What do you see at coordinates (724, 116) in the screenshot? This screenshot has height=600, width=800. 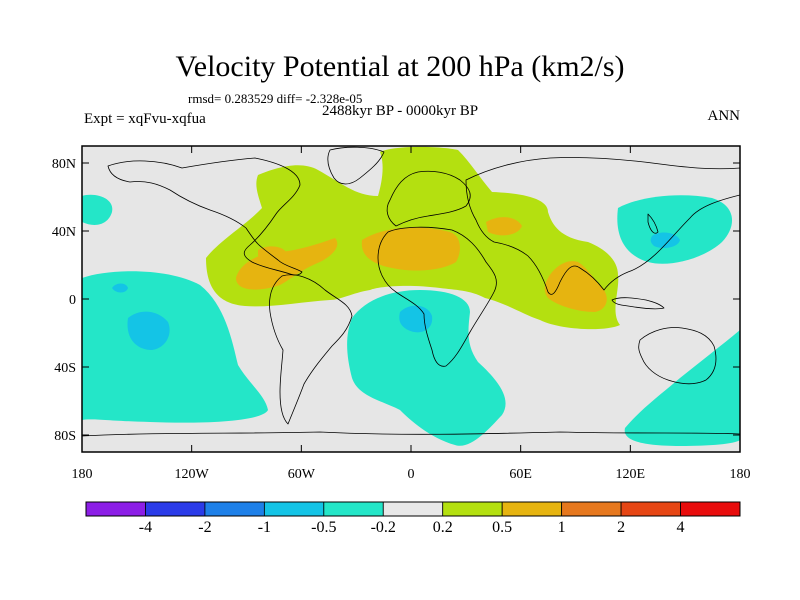 I see `season-label: ANN` at bounding box center [724, 116].